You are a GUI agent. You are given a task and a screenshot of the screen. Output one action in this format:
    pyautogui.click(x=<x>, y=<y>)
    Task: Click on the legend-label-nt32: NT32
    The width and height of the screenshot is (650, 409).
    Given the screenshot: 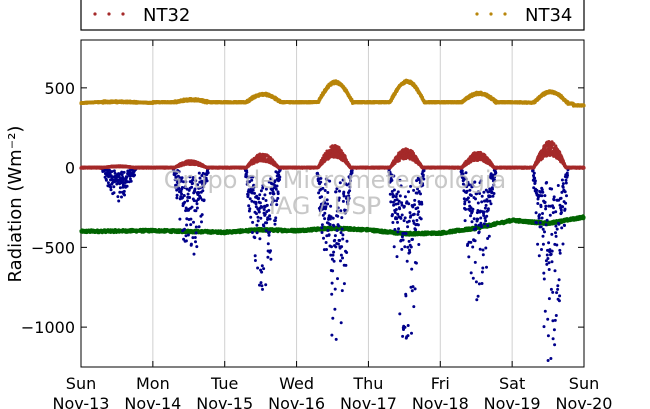 What is the action you would take?
    pyautogui.click(x=166, y=15)
    